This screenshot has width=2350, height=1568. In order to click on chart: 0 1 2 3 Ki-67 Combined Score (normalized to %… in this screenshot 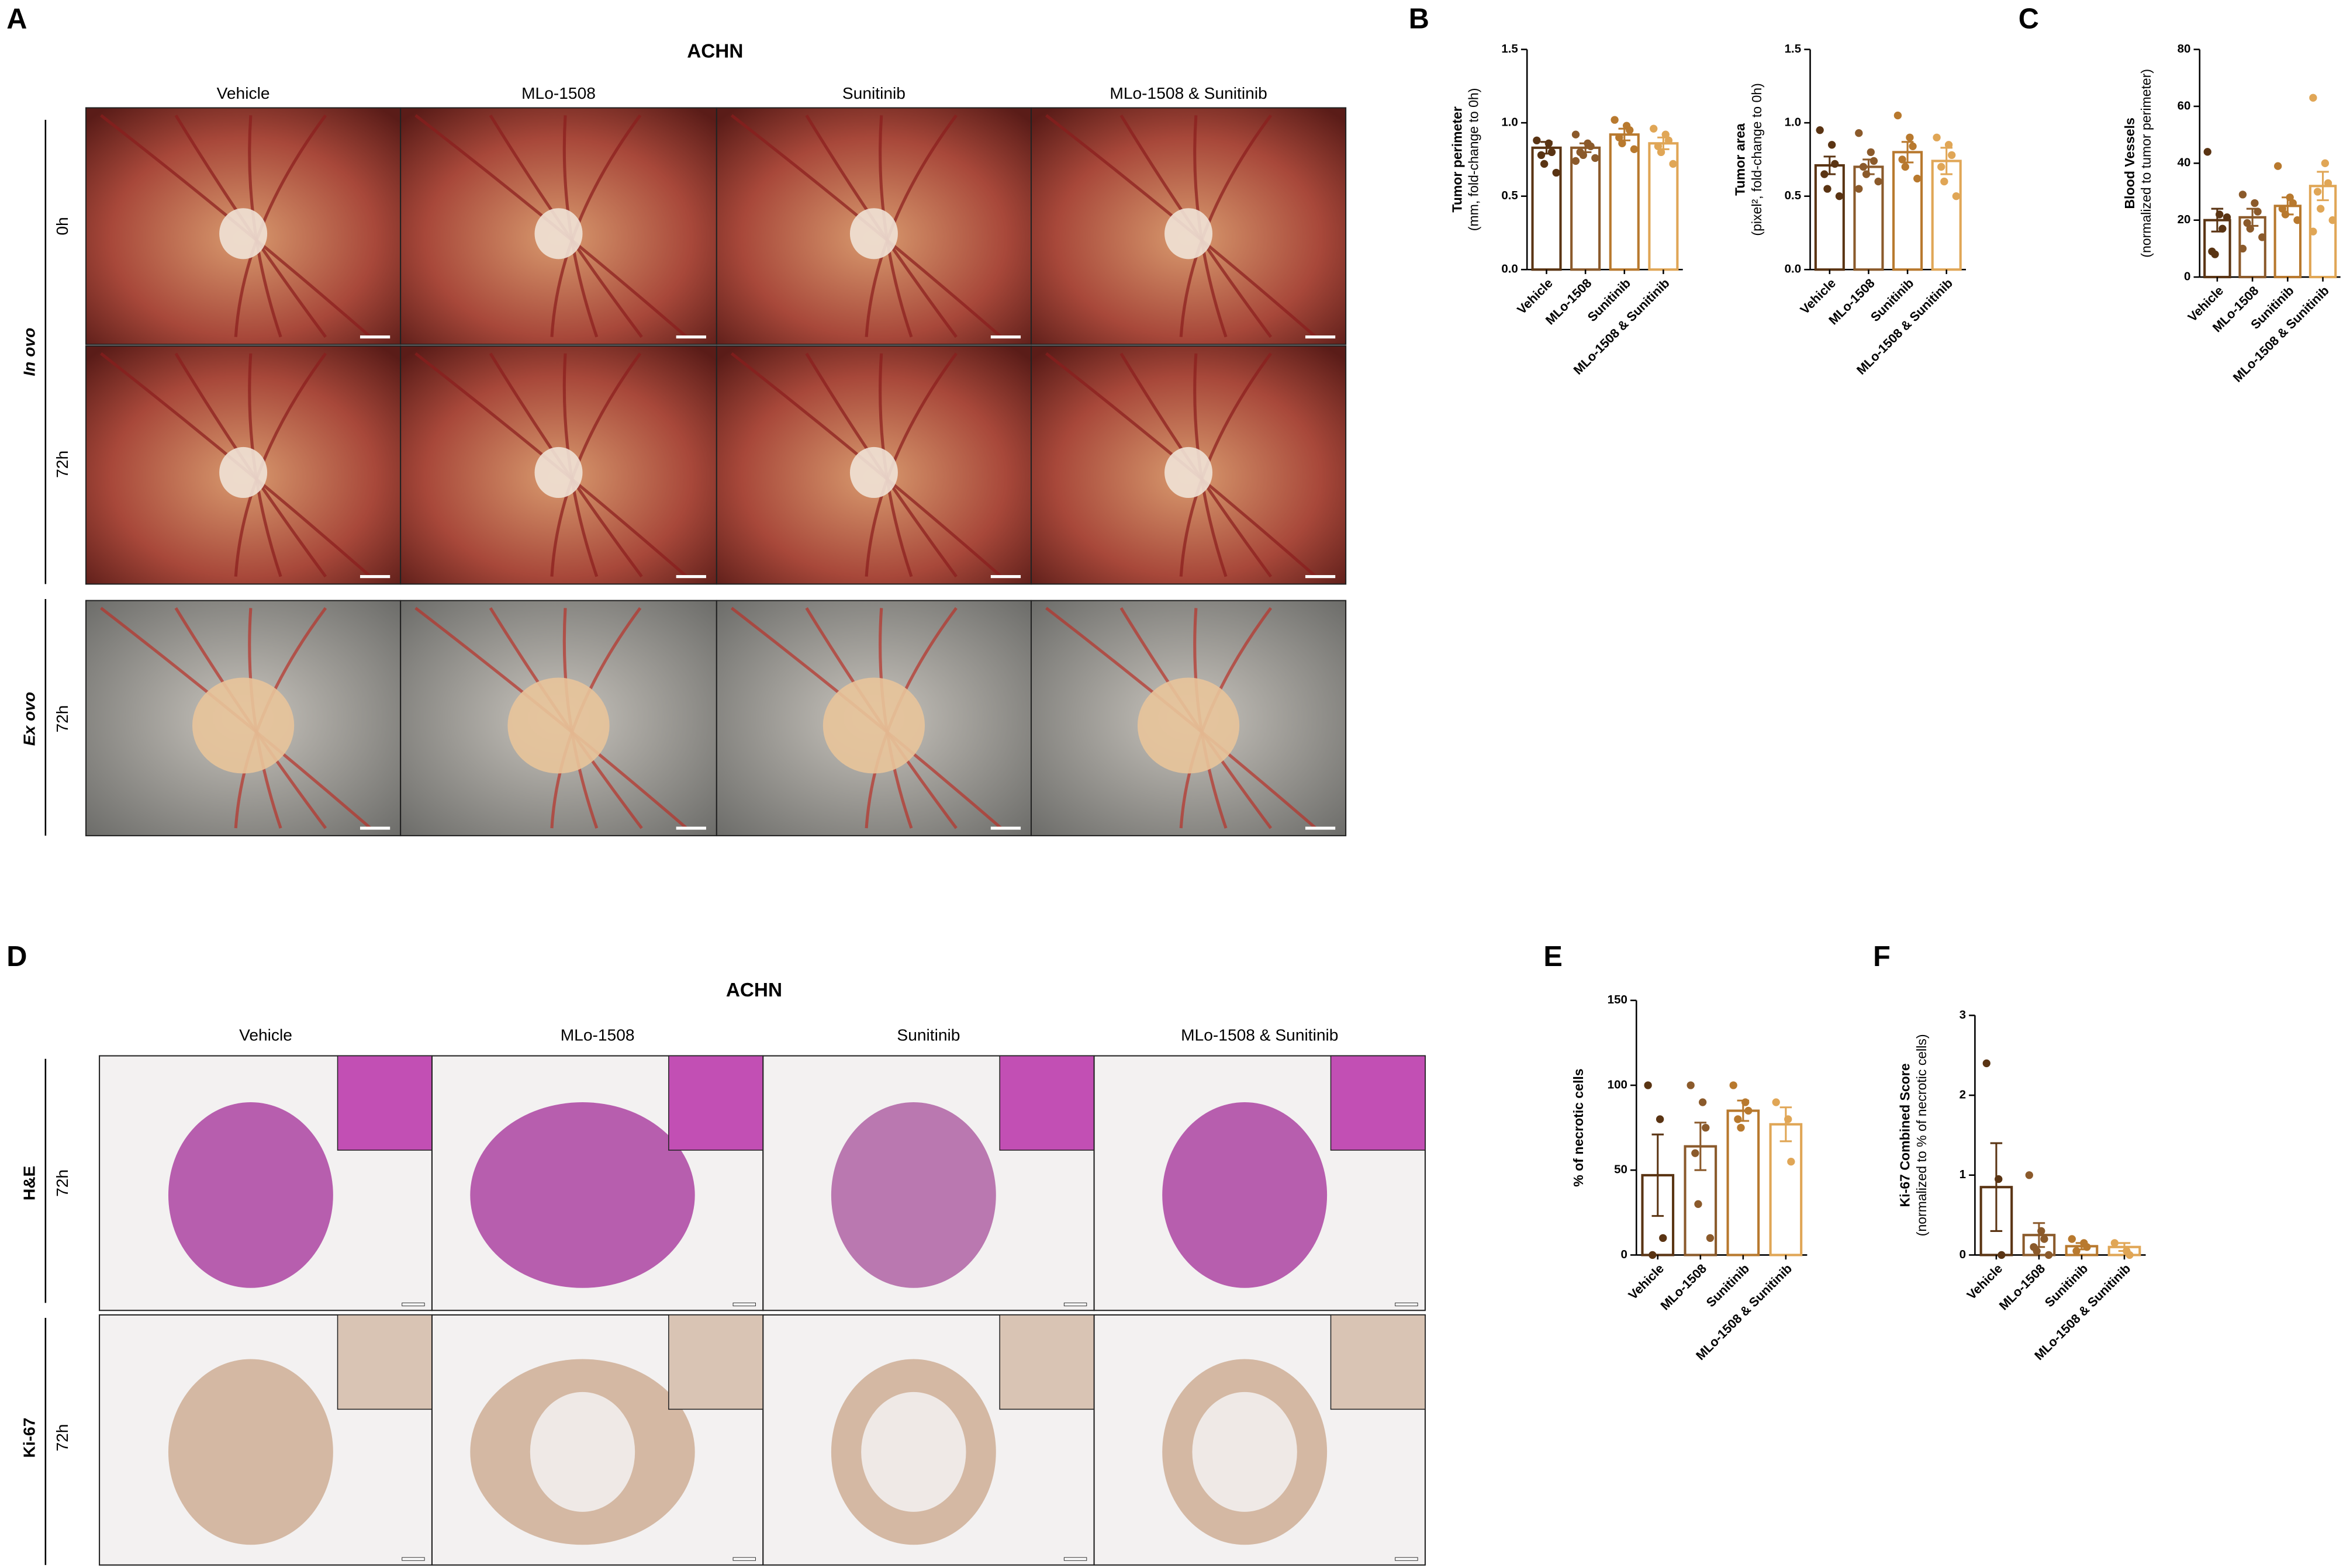, I will do `click(2022, 1185)`.